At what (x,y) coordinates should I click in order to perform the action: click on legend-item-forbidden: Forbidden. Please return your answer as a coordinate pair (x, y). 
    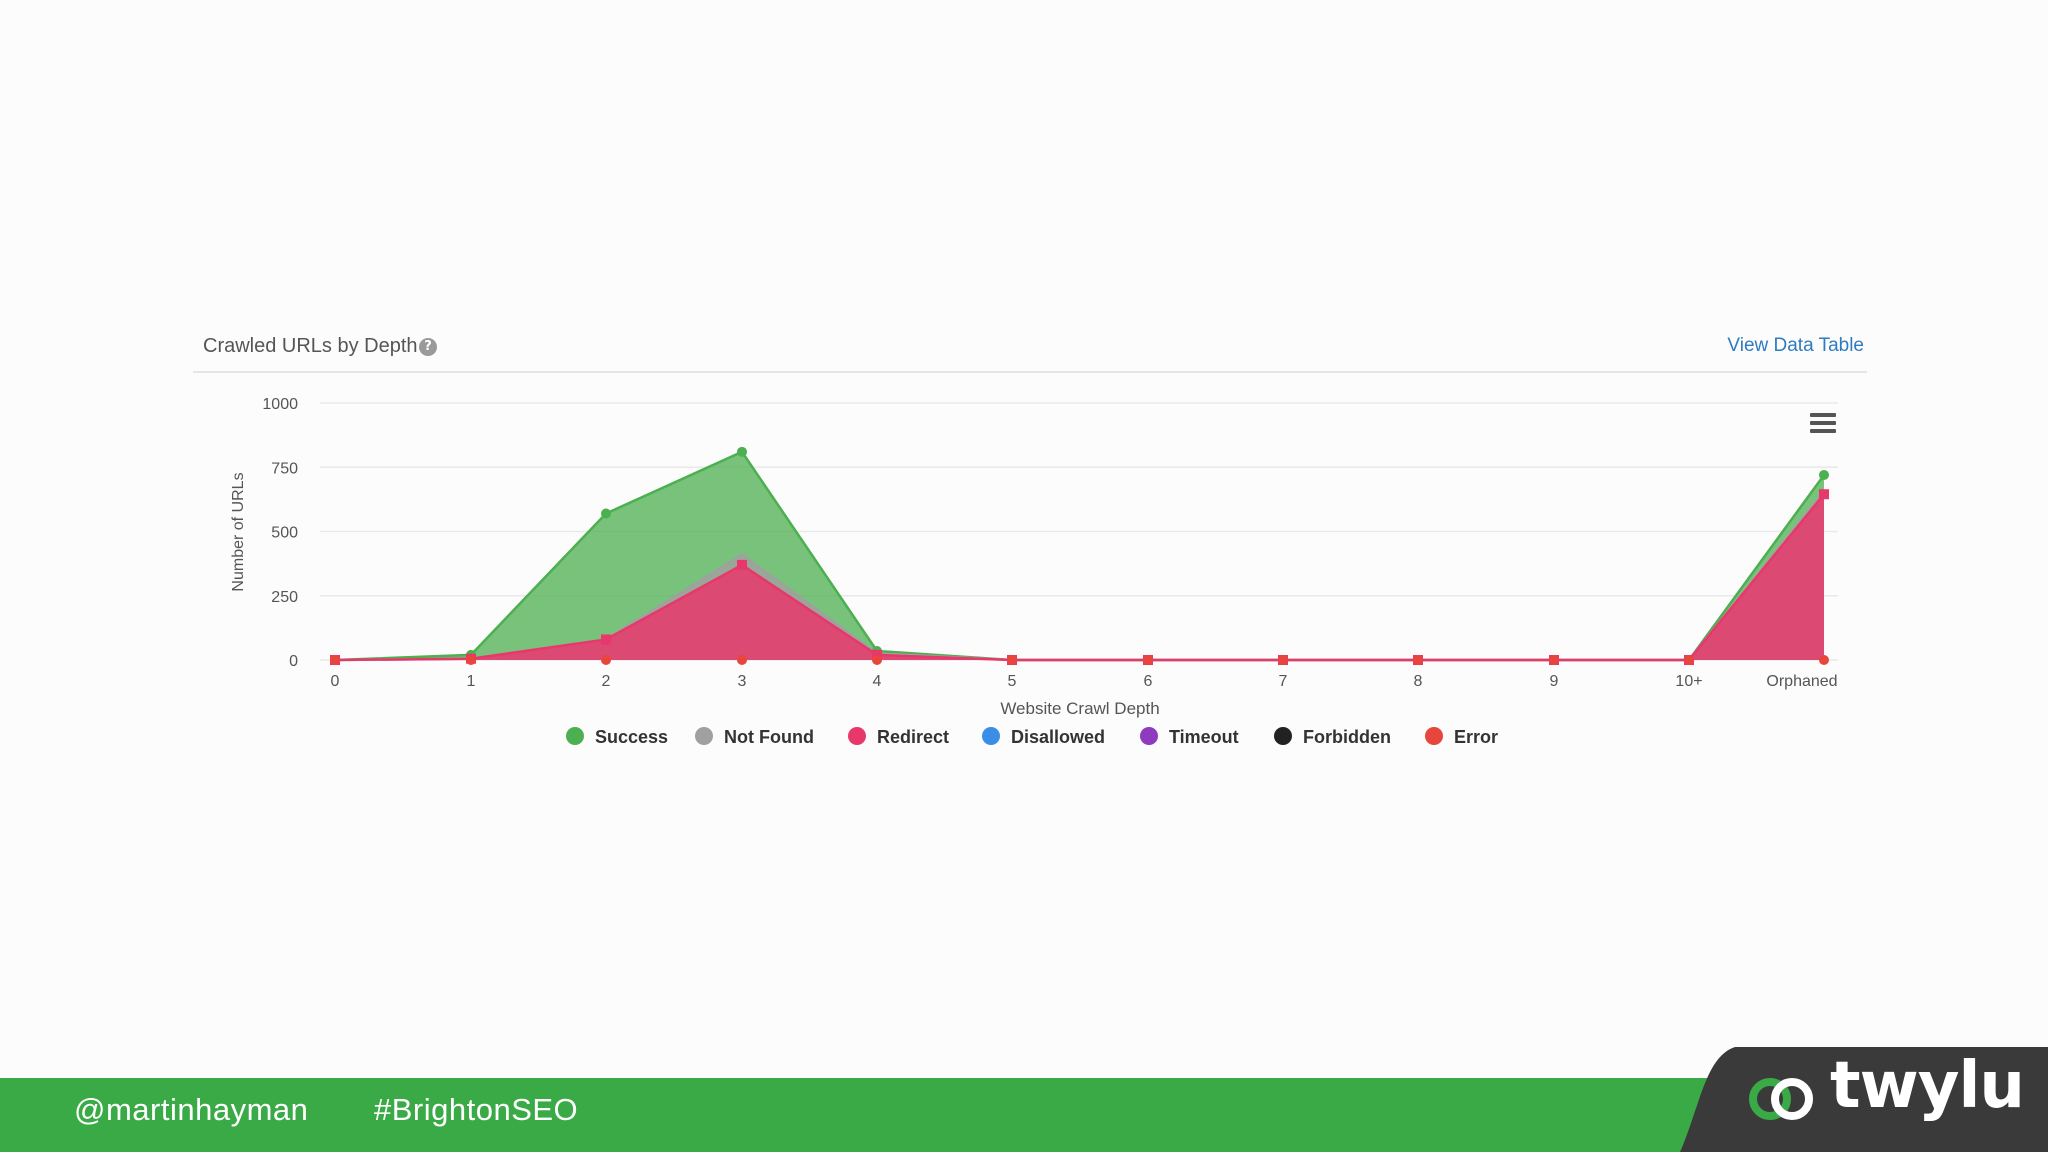
    Looking at the image, I should click on (1332, 737).